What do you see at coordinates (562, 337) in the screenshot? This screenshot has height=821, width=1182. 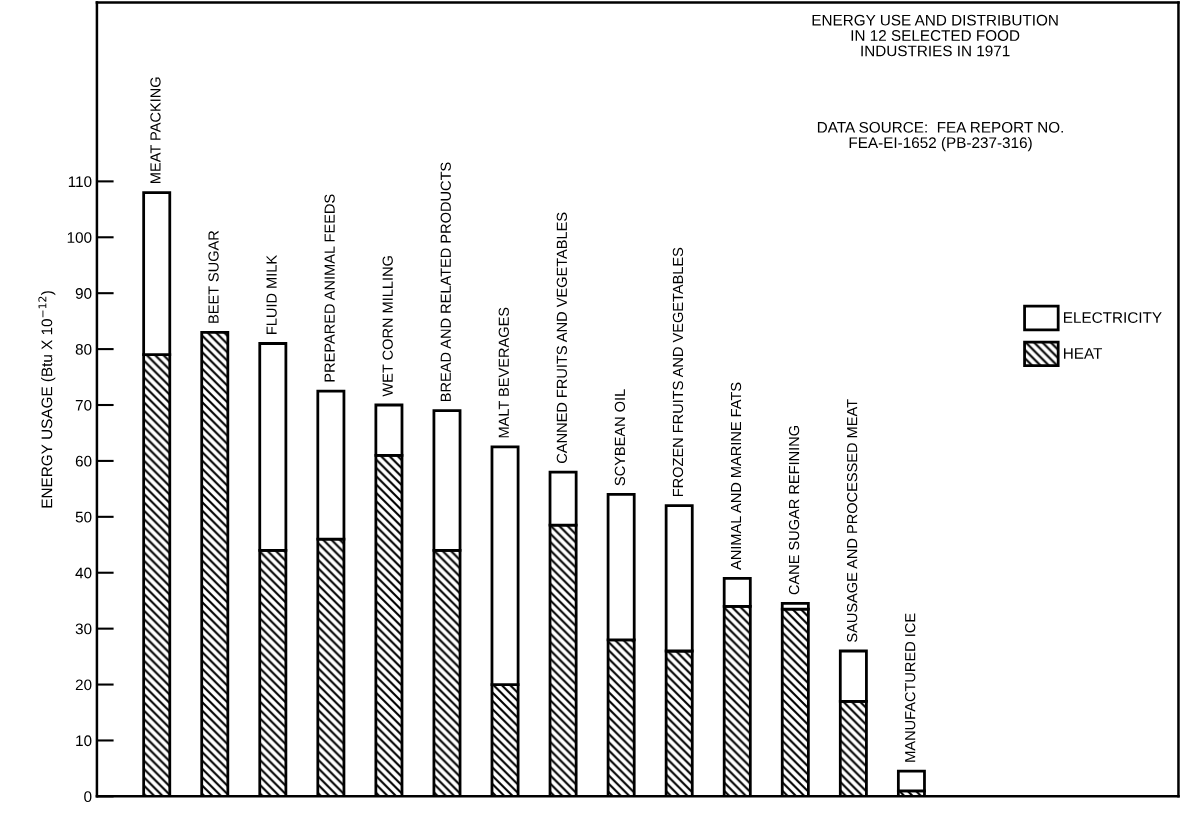 I see `x-tick-label: CANNED FRUITS AND VEGETABLES` at bounding box center [562, 337].